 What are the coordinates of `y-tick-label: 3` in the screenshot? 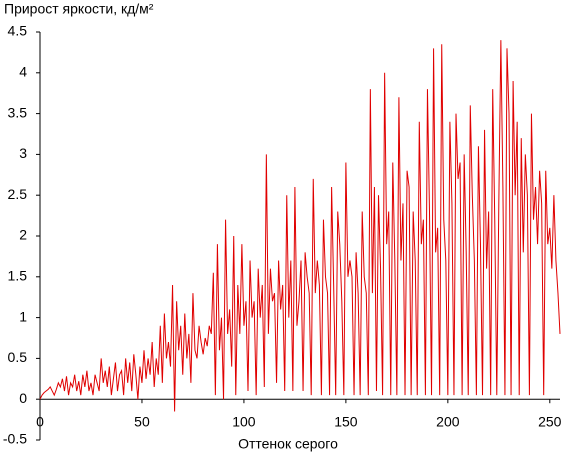 It's located at (23, 153).